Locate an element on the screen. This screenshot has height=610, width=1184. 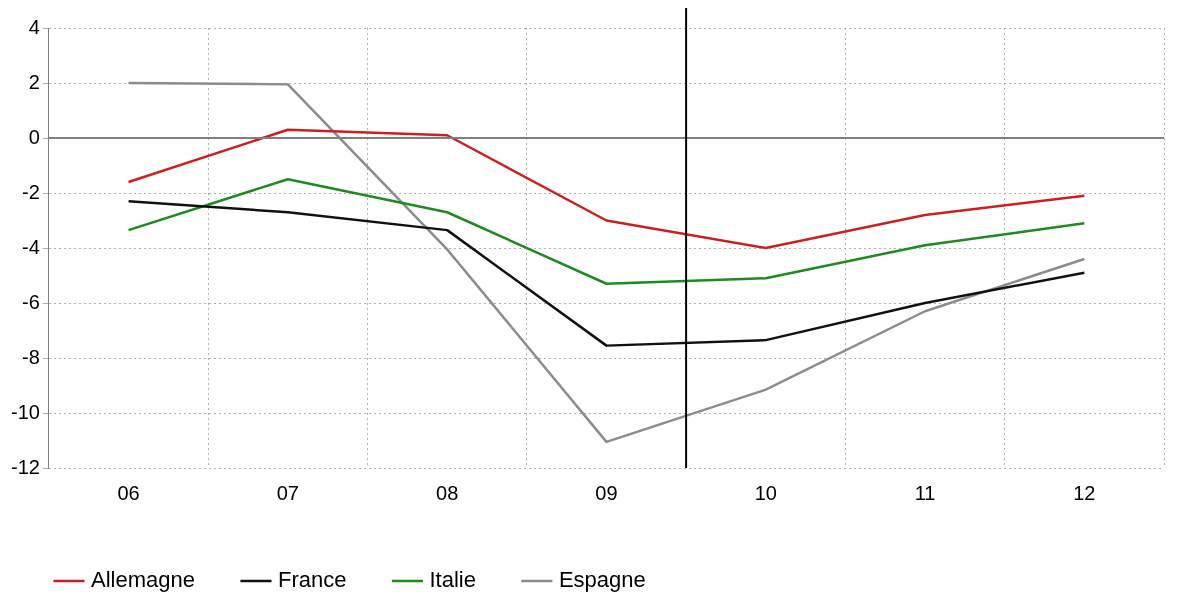
x-tick-label: 07 is located at coordinates (287, 492).